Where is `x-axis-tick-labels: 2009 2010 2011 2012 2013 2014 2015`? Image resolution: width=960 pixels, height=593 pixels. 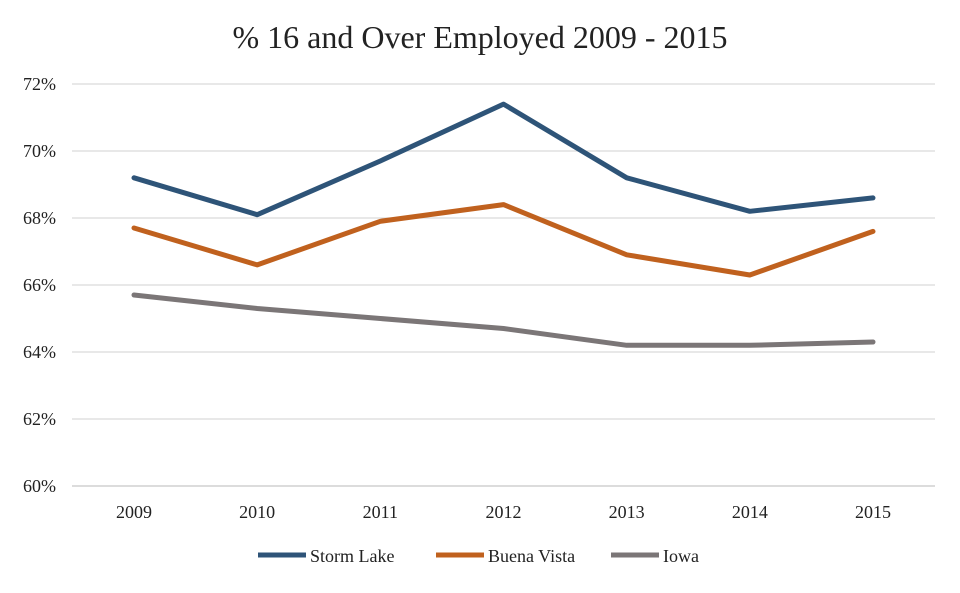
x-axis-tick-labels: 2009 2010 2011 2012 2013 2014 2015 is located at coordinates (503, 512).